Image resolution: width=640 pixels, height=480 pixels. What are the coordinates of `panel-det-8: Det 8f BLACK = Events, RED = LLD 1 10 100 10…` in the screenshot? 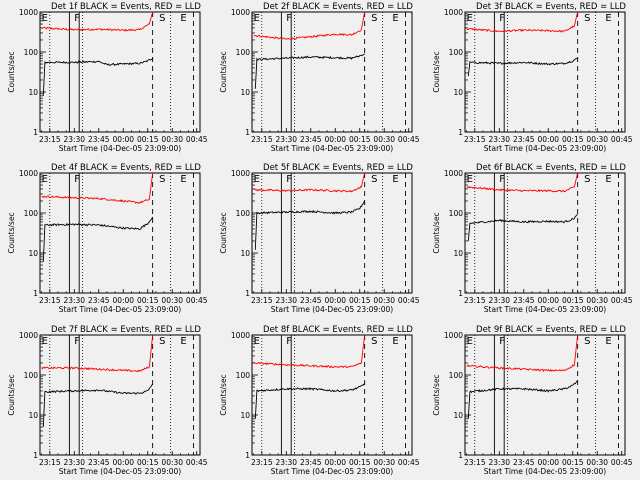 It's located at (319, 400).